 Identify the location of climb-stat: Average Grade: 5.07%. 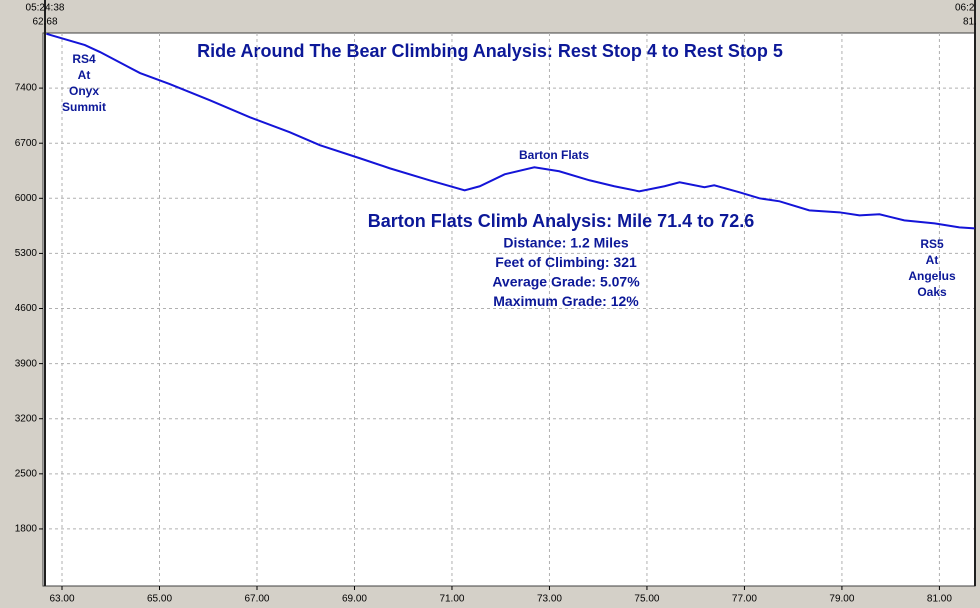
(566, 282).